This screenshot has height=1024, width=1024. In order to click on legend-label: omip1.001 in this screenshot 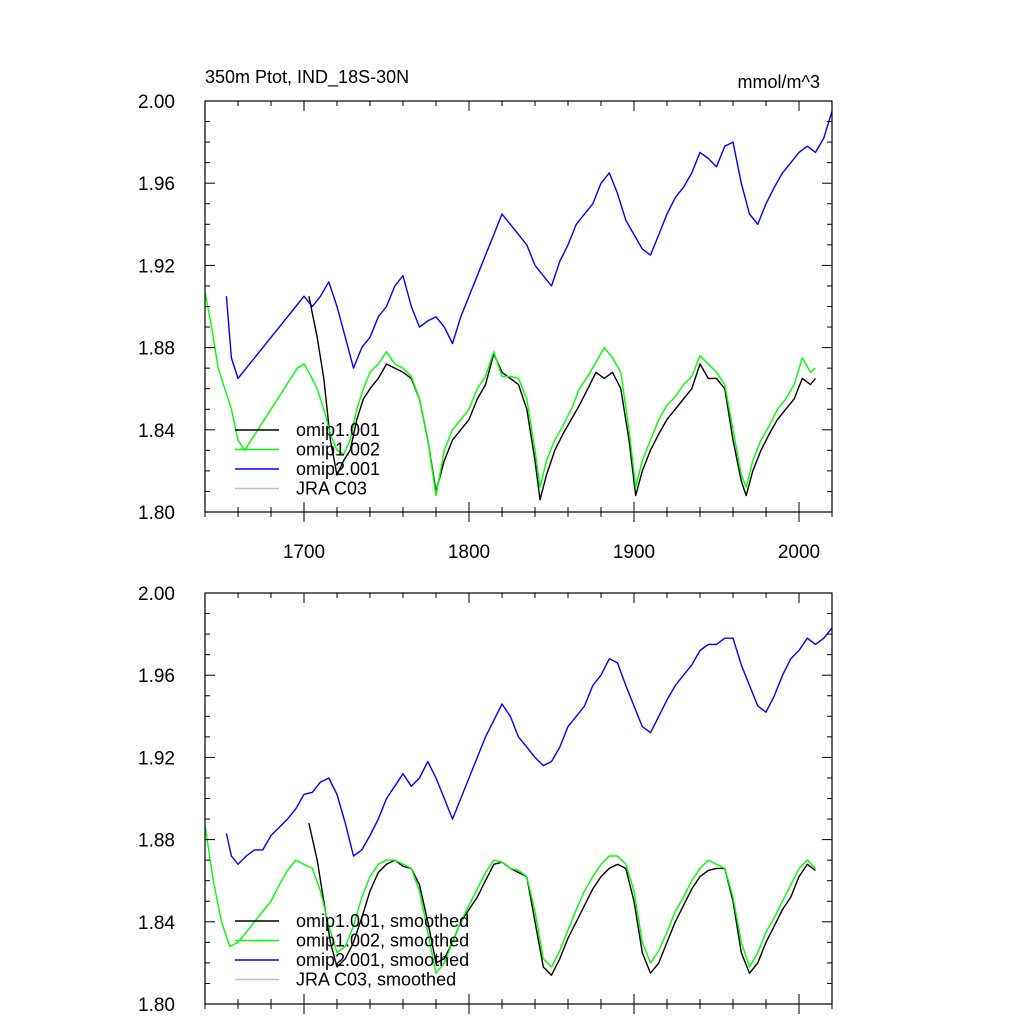, I will do `click(338, 430)`.